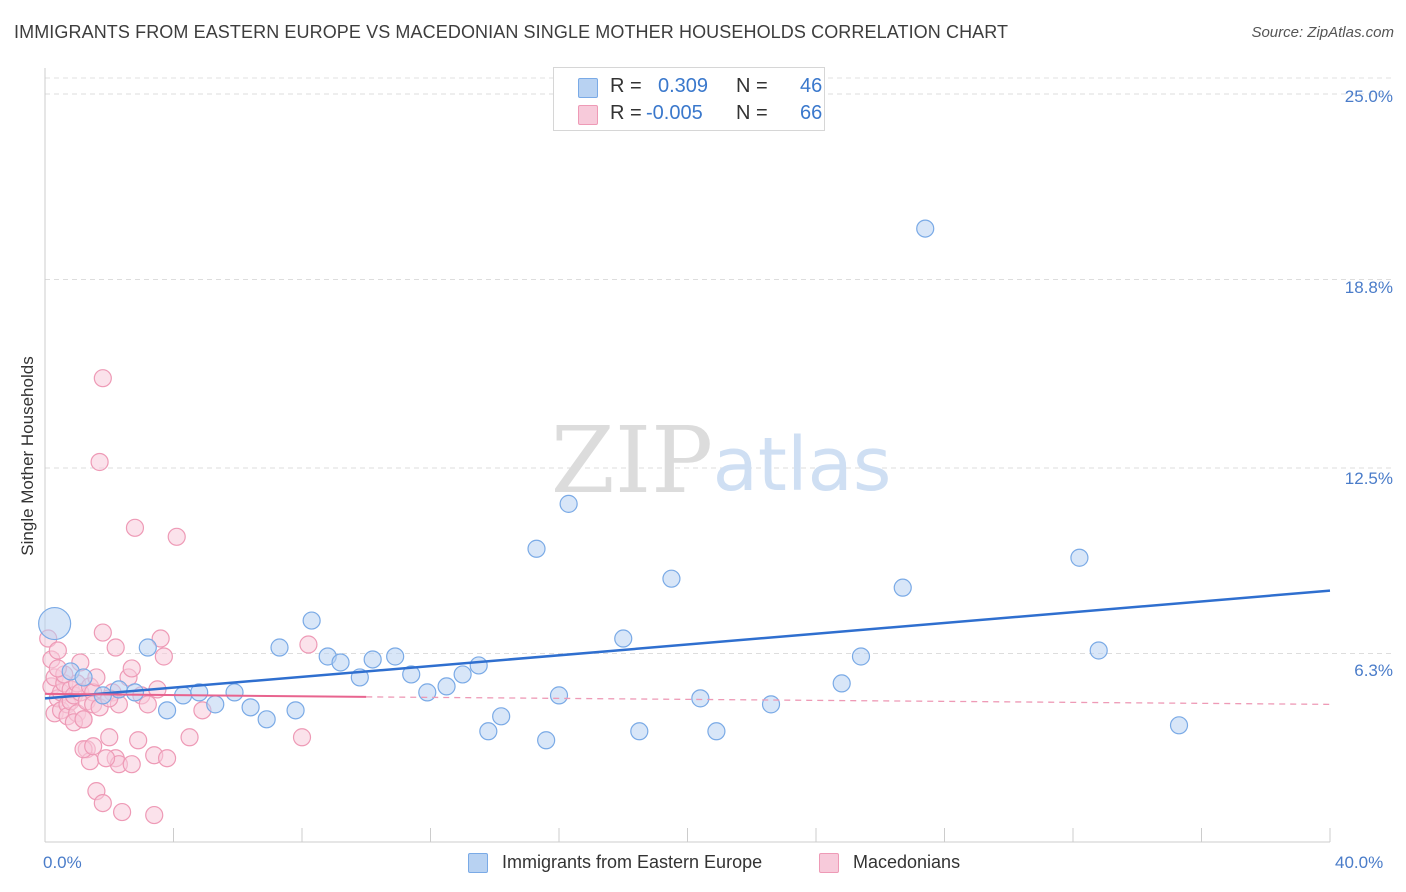  I want to click on y-axis-label: Single Mother Households, so click(27, 456).